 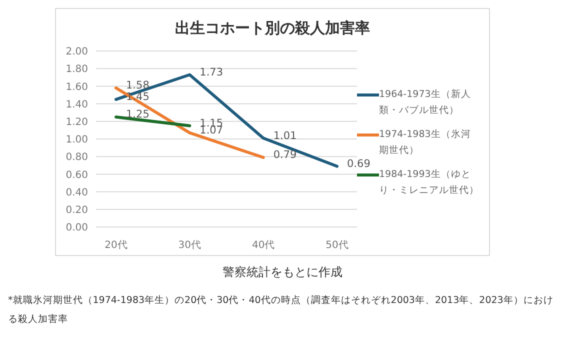 I want to click on text: 1.60, so click(x=77, y=87).